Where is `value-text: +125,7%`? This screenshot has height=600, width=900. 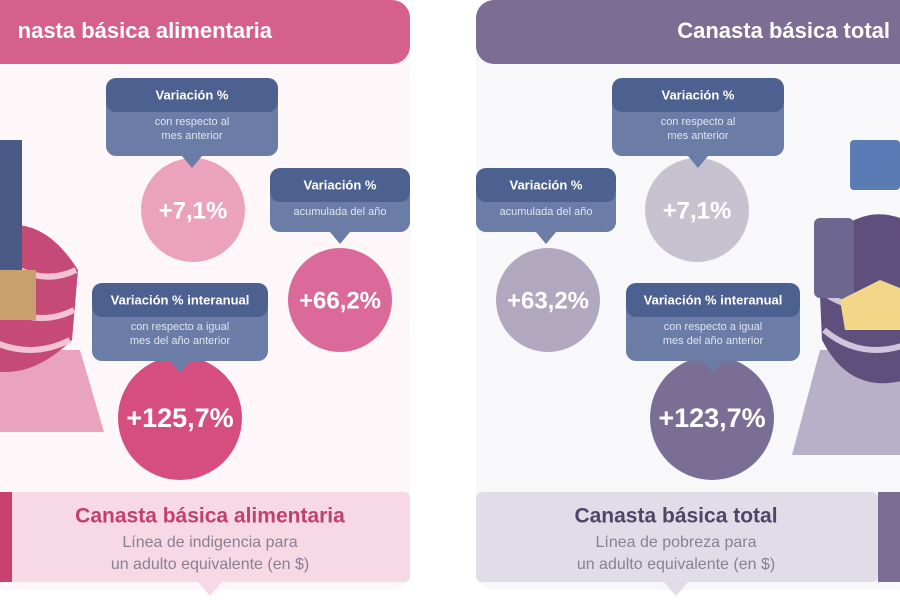 value-text: +125,7% is located at coordinates (179, 418).